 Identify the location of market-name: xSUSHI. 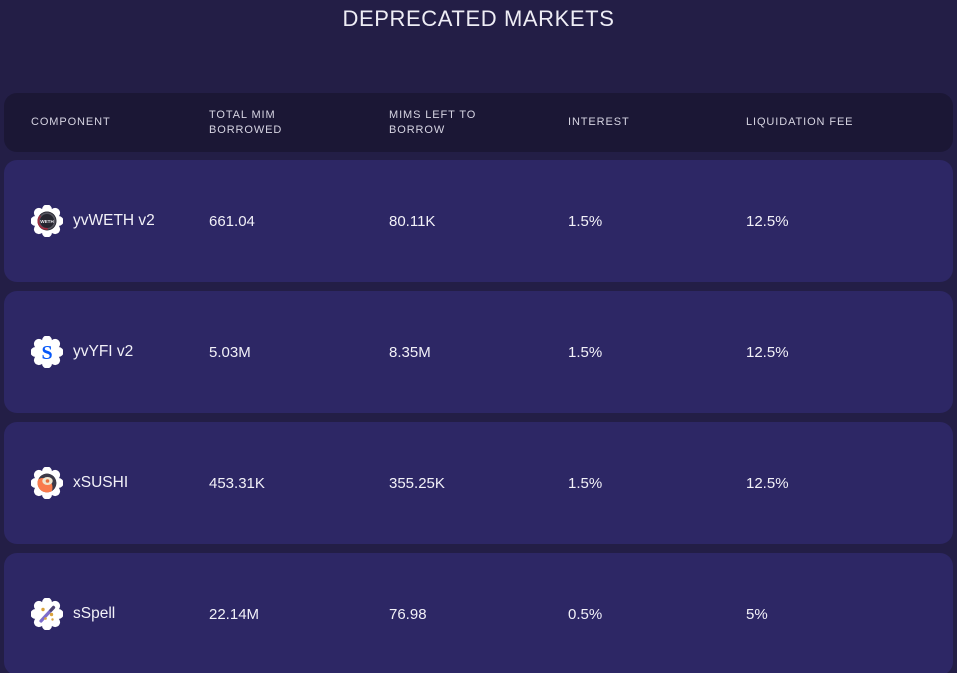
(101, 482).